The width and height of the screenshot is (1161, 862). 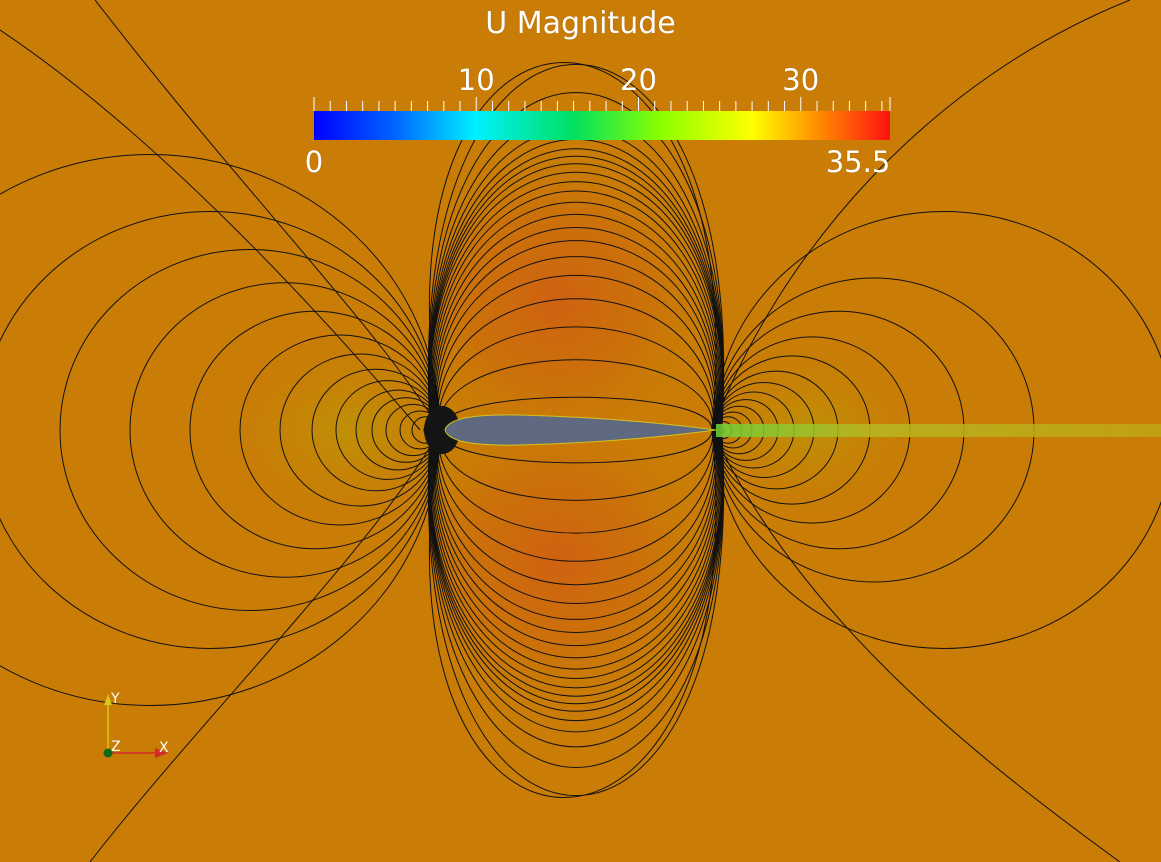 What do you see at coordinates (135, 726) in the screenshot?
I see `orientation-axes` at bounding box center [135, 726].